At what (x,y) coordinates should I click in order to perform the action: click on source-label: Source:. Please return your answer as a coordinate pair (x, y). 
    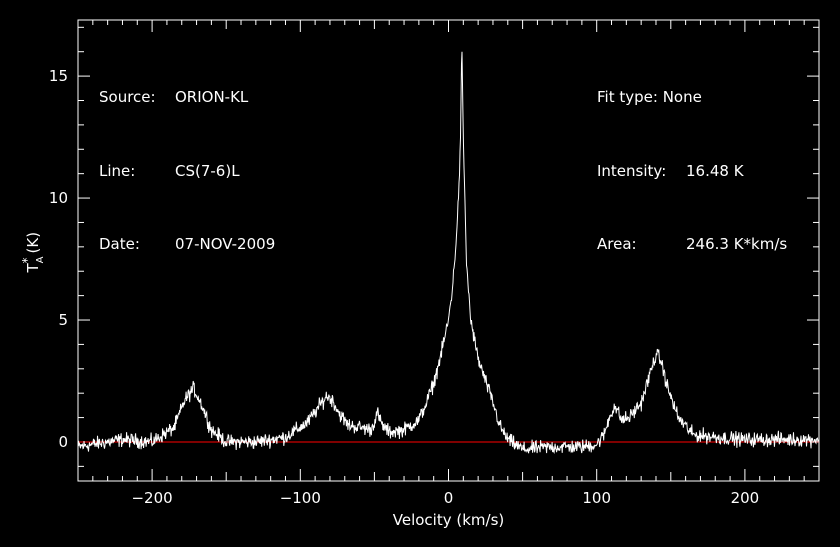
    Looking at the image, I should click on (127, 97).